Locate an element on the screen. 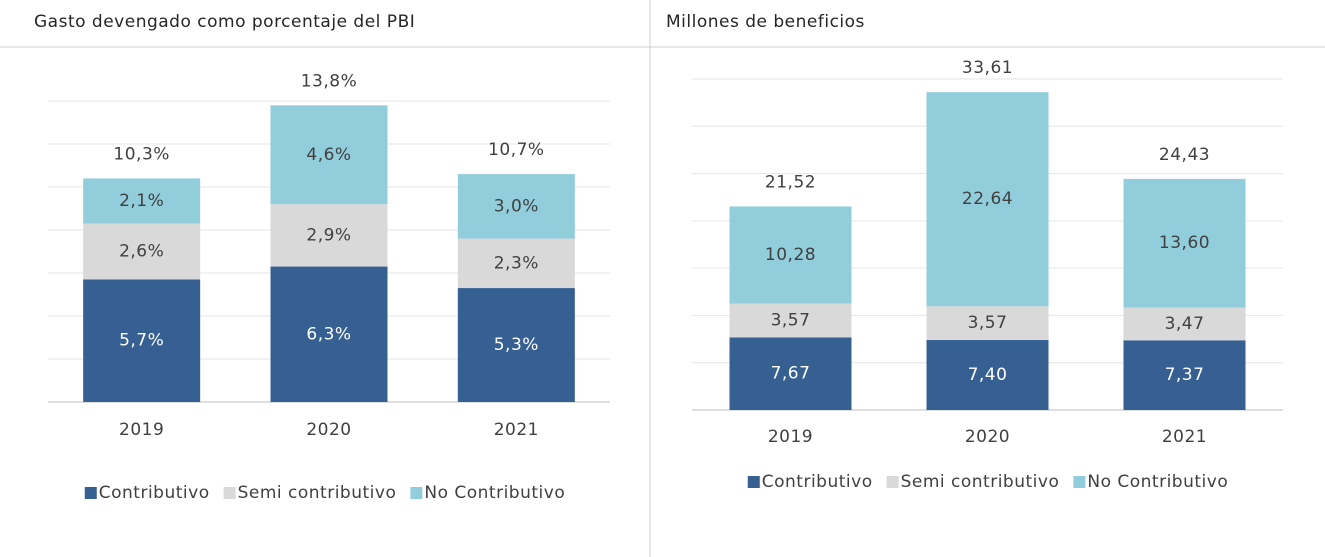 This screenshot has height=557, width=1325. data-label: 22,64 is located at coordinates (987, 199).